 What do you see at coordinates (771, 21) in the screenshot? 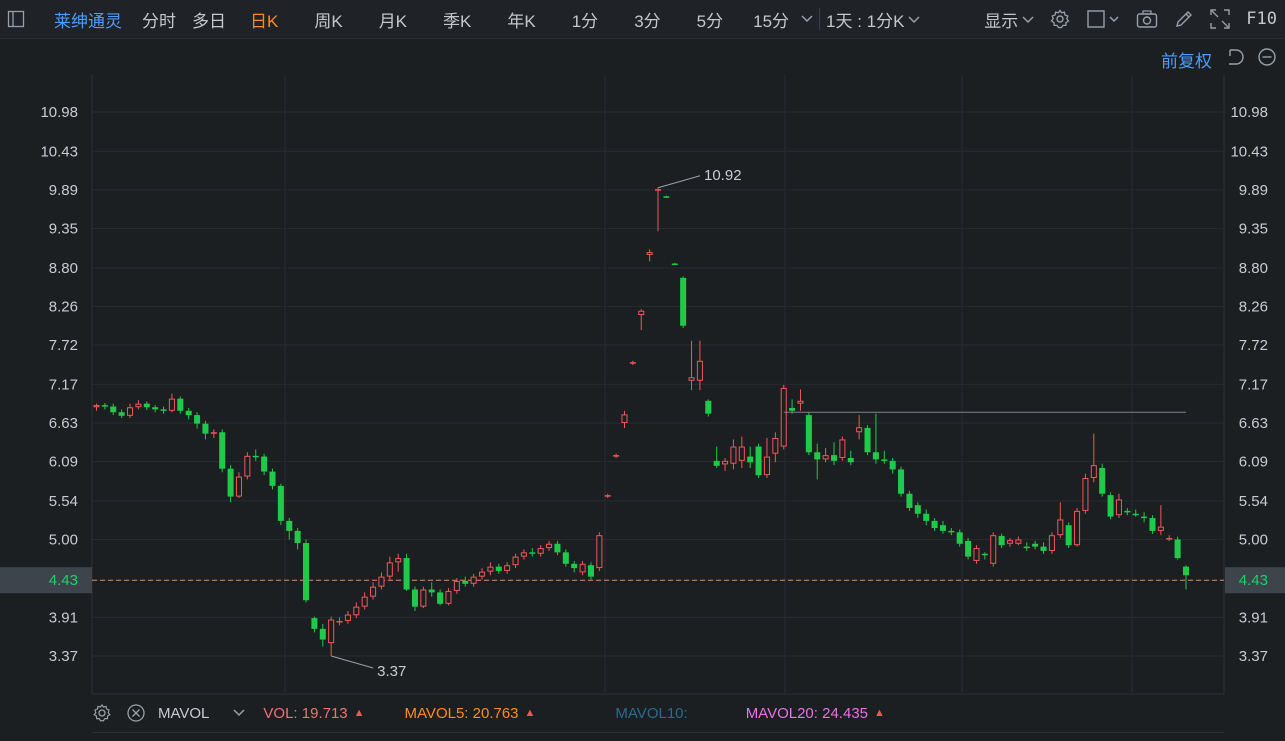
I see `tab-15min: 15分` at bounding box center [771, 21].